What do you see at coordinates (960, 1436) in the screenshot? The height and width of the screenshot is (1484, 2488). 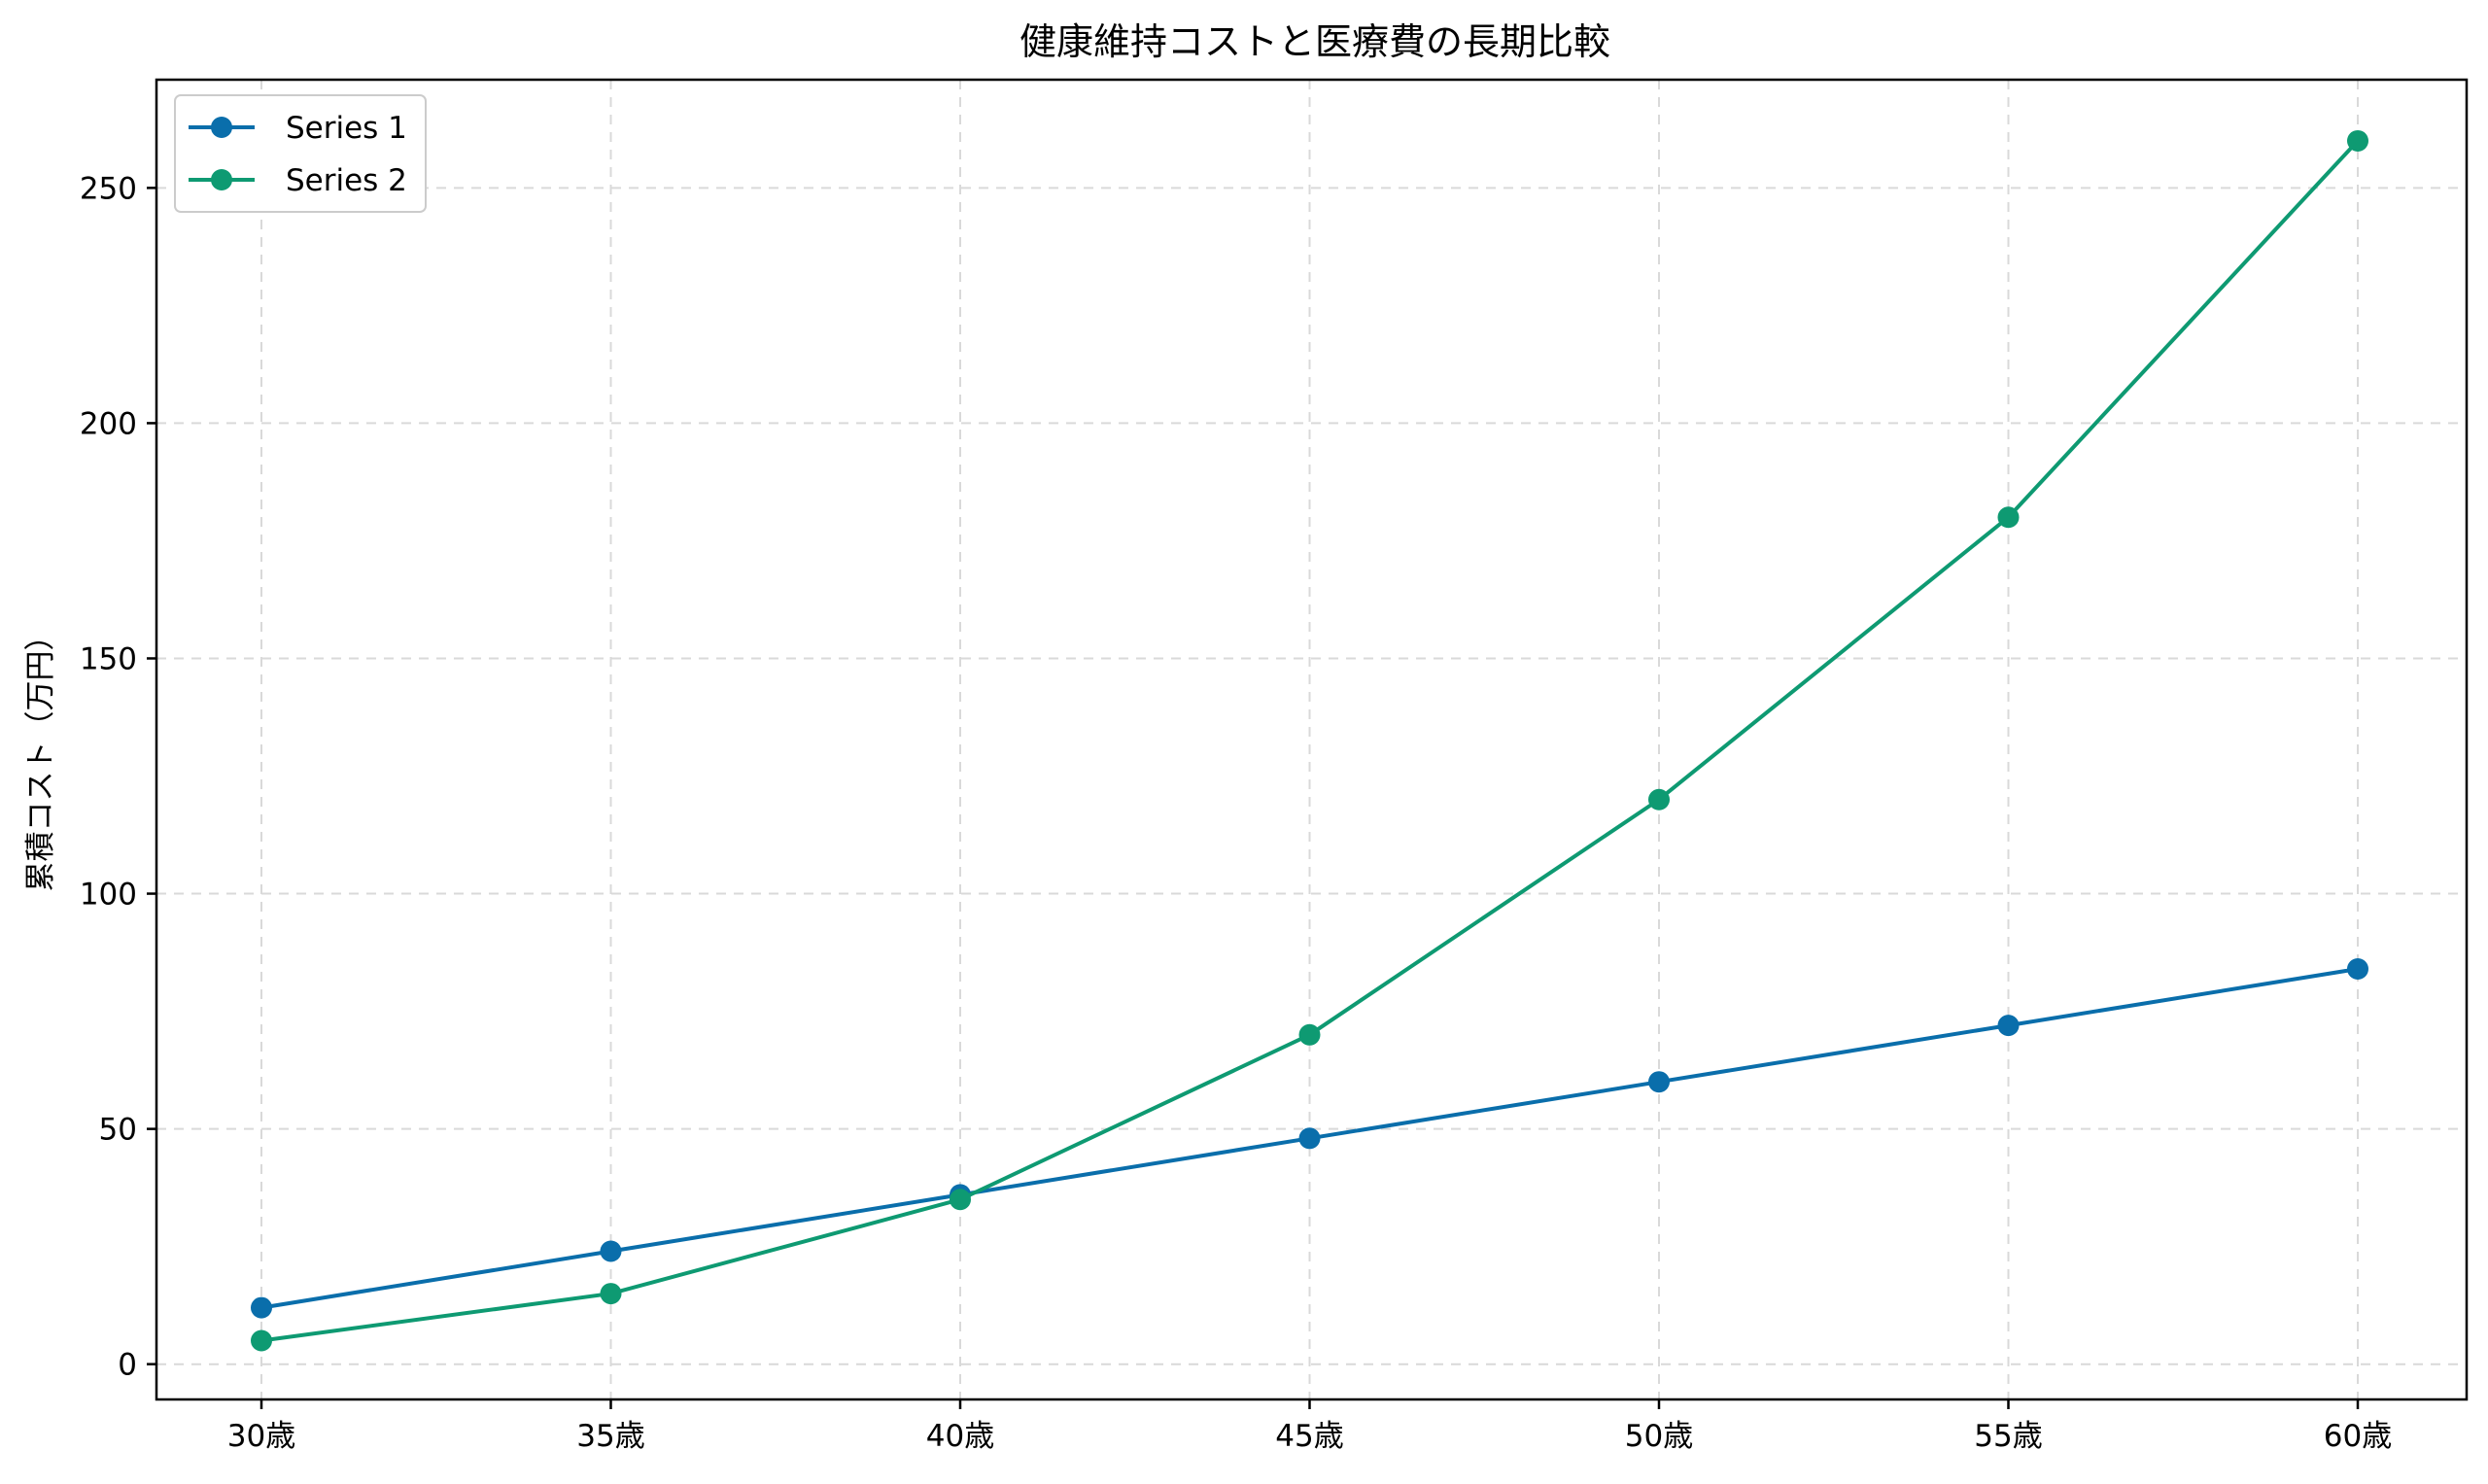 I see `x-tick-label: 40歳` at bounding box center [960, 1436].